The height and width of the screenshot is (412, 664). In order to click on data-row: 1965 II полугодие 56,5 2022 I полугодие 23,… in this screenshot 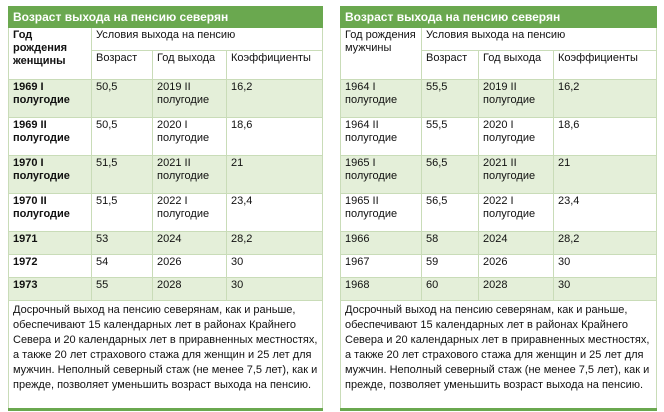, I will do `click(499, 212)`.